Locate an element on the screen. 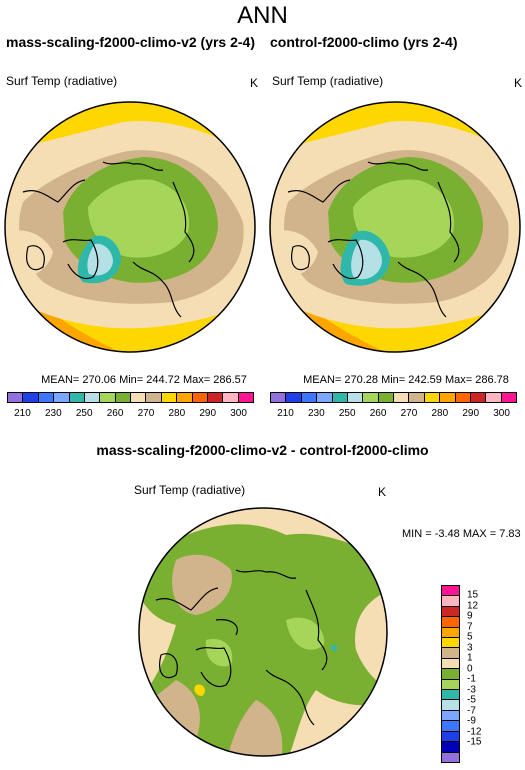  panel-2-colorbar is located at coordinates (393, 397).